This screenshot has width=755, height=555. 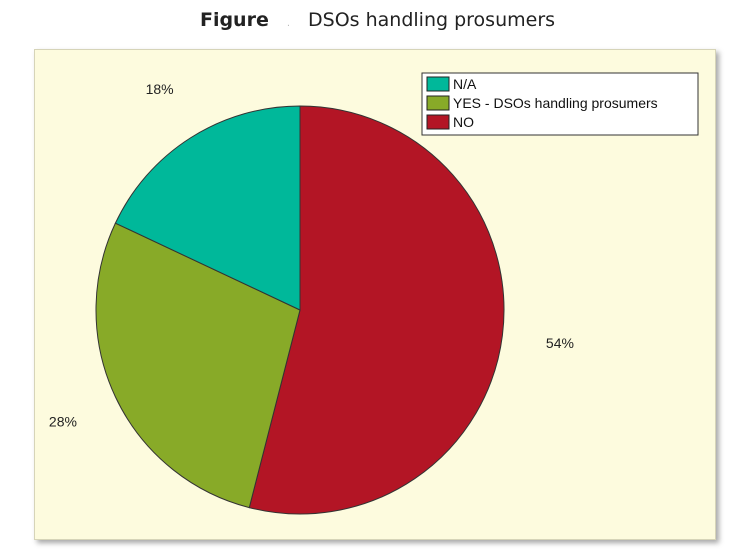 I want to click on legend-label: YES - DSOs handling prosumers, so click(x=555, y=103).